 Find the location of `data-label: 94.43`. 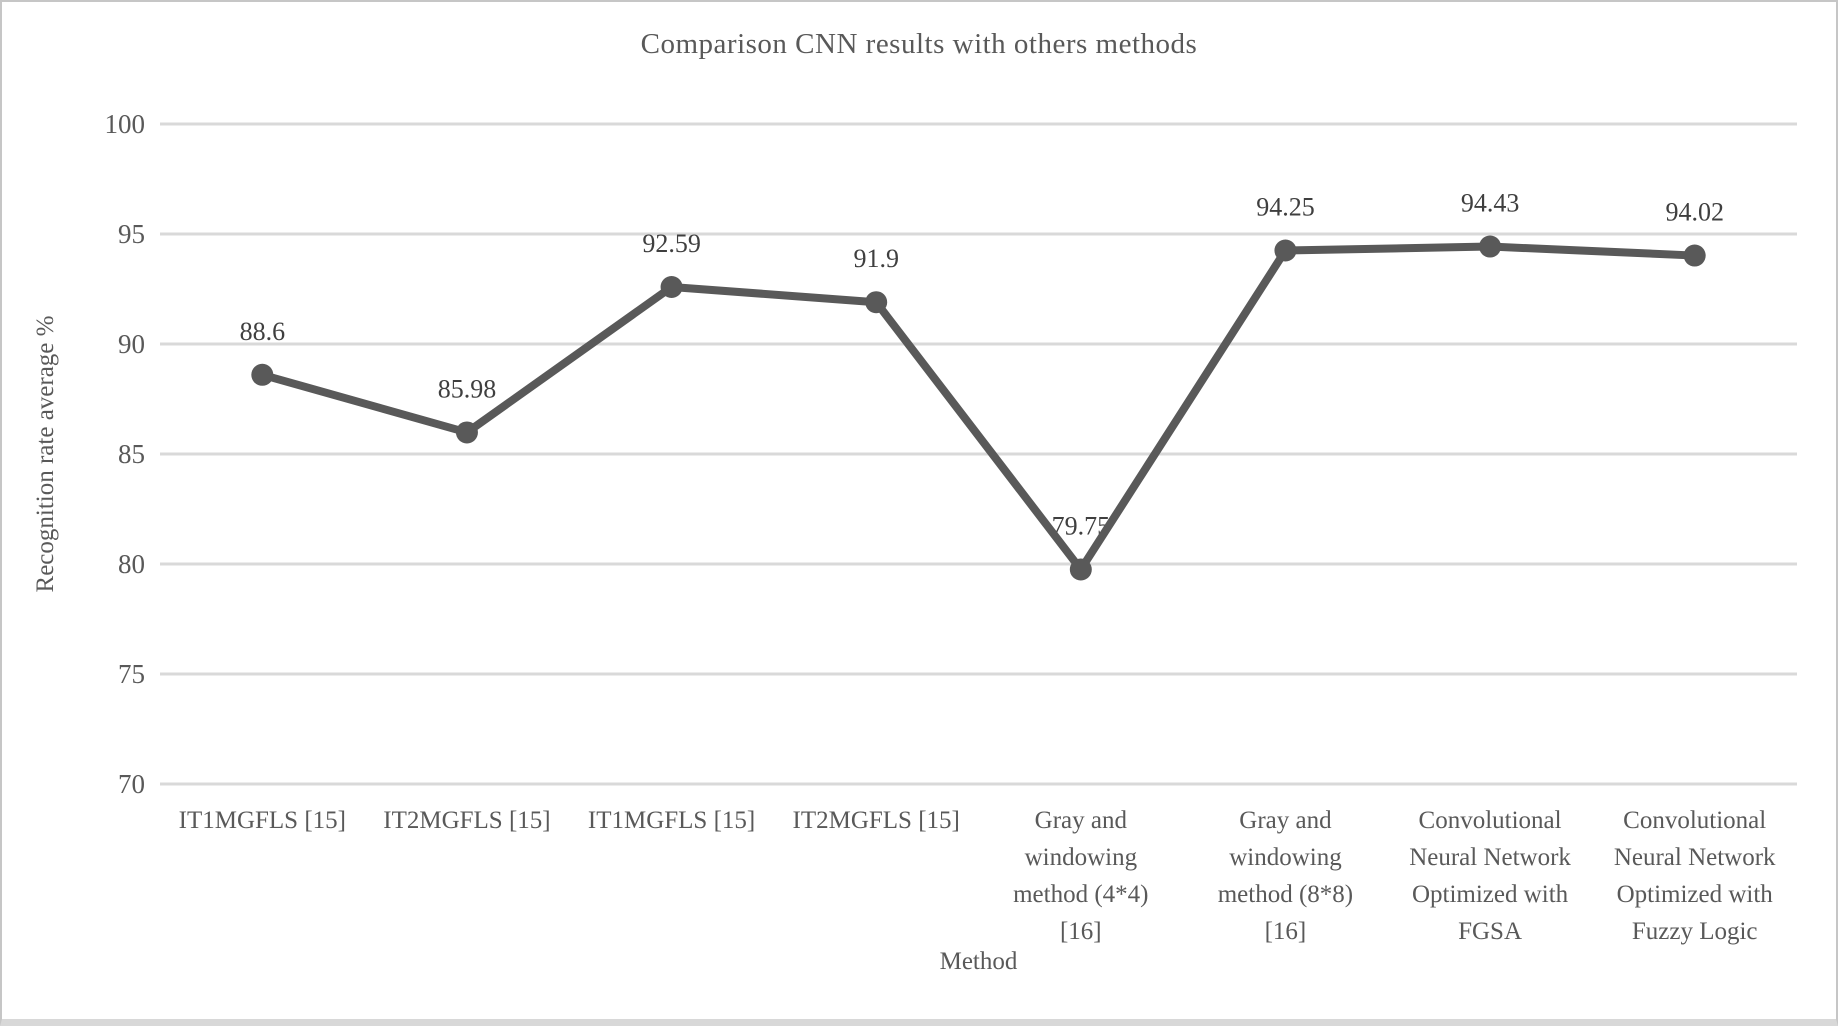

data-label: 94.43 is located at coordinates (1490, 203).